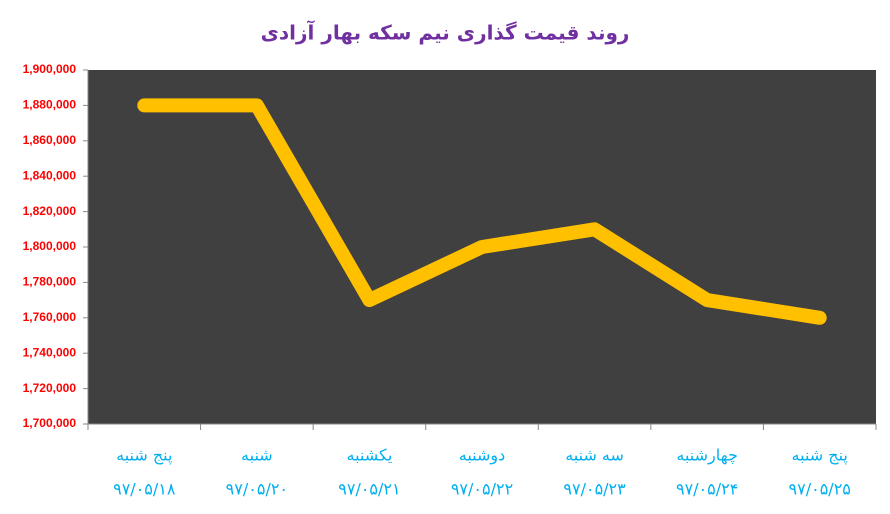  I want to click on y-tick-label: 1,880,000, so click(50, 105).